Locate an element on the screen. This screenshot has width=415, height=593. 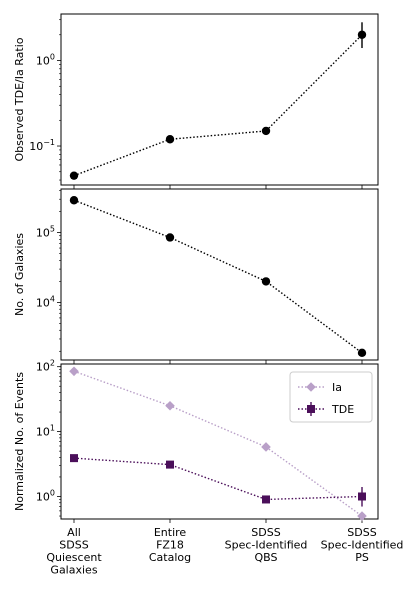
x-tick-label: All SDSS Quiescent Galaxies is located at coordinates (74, 551).